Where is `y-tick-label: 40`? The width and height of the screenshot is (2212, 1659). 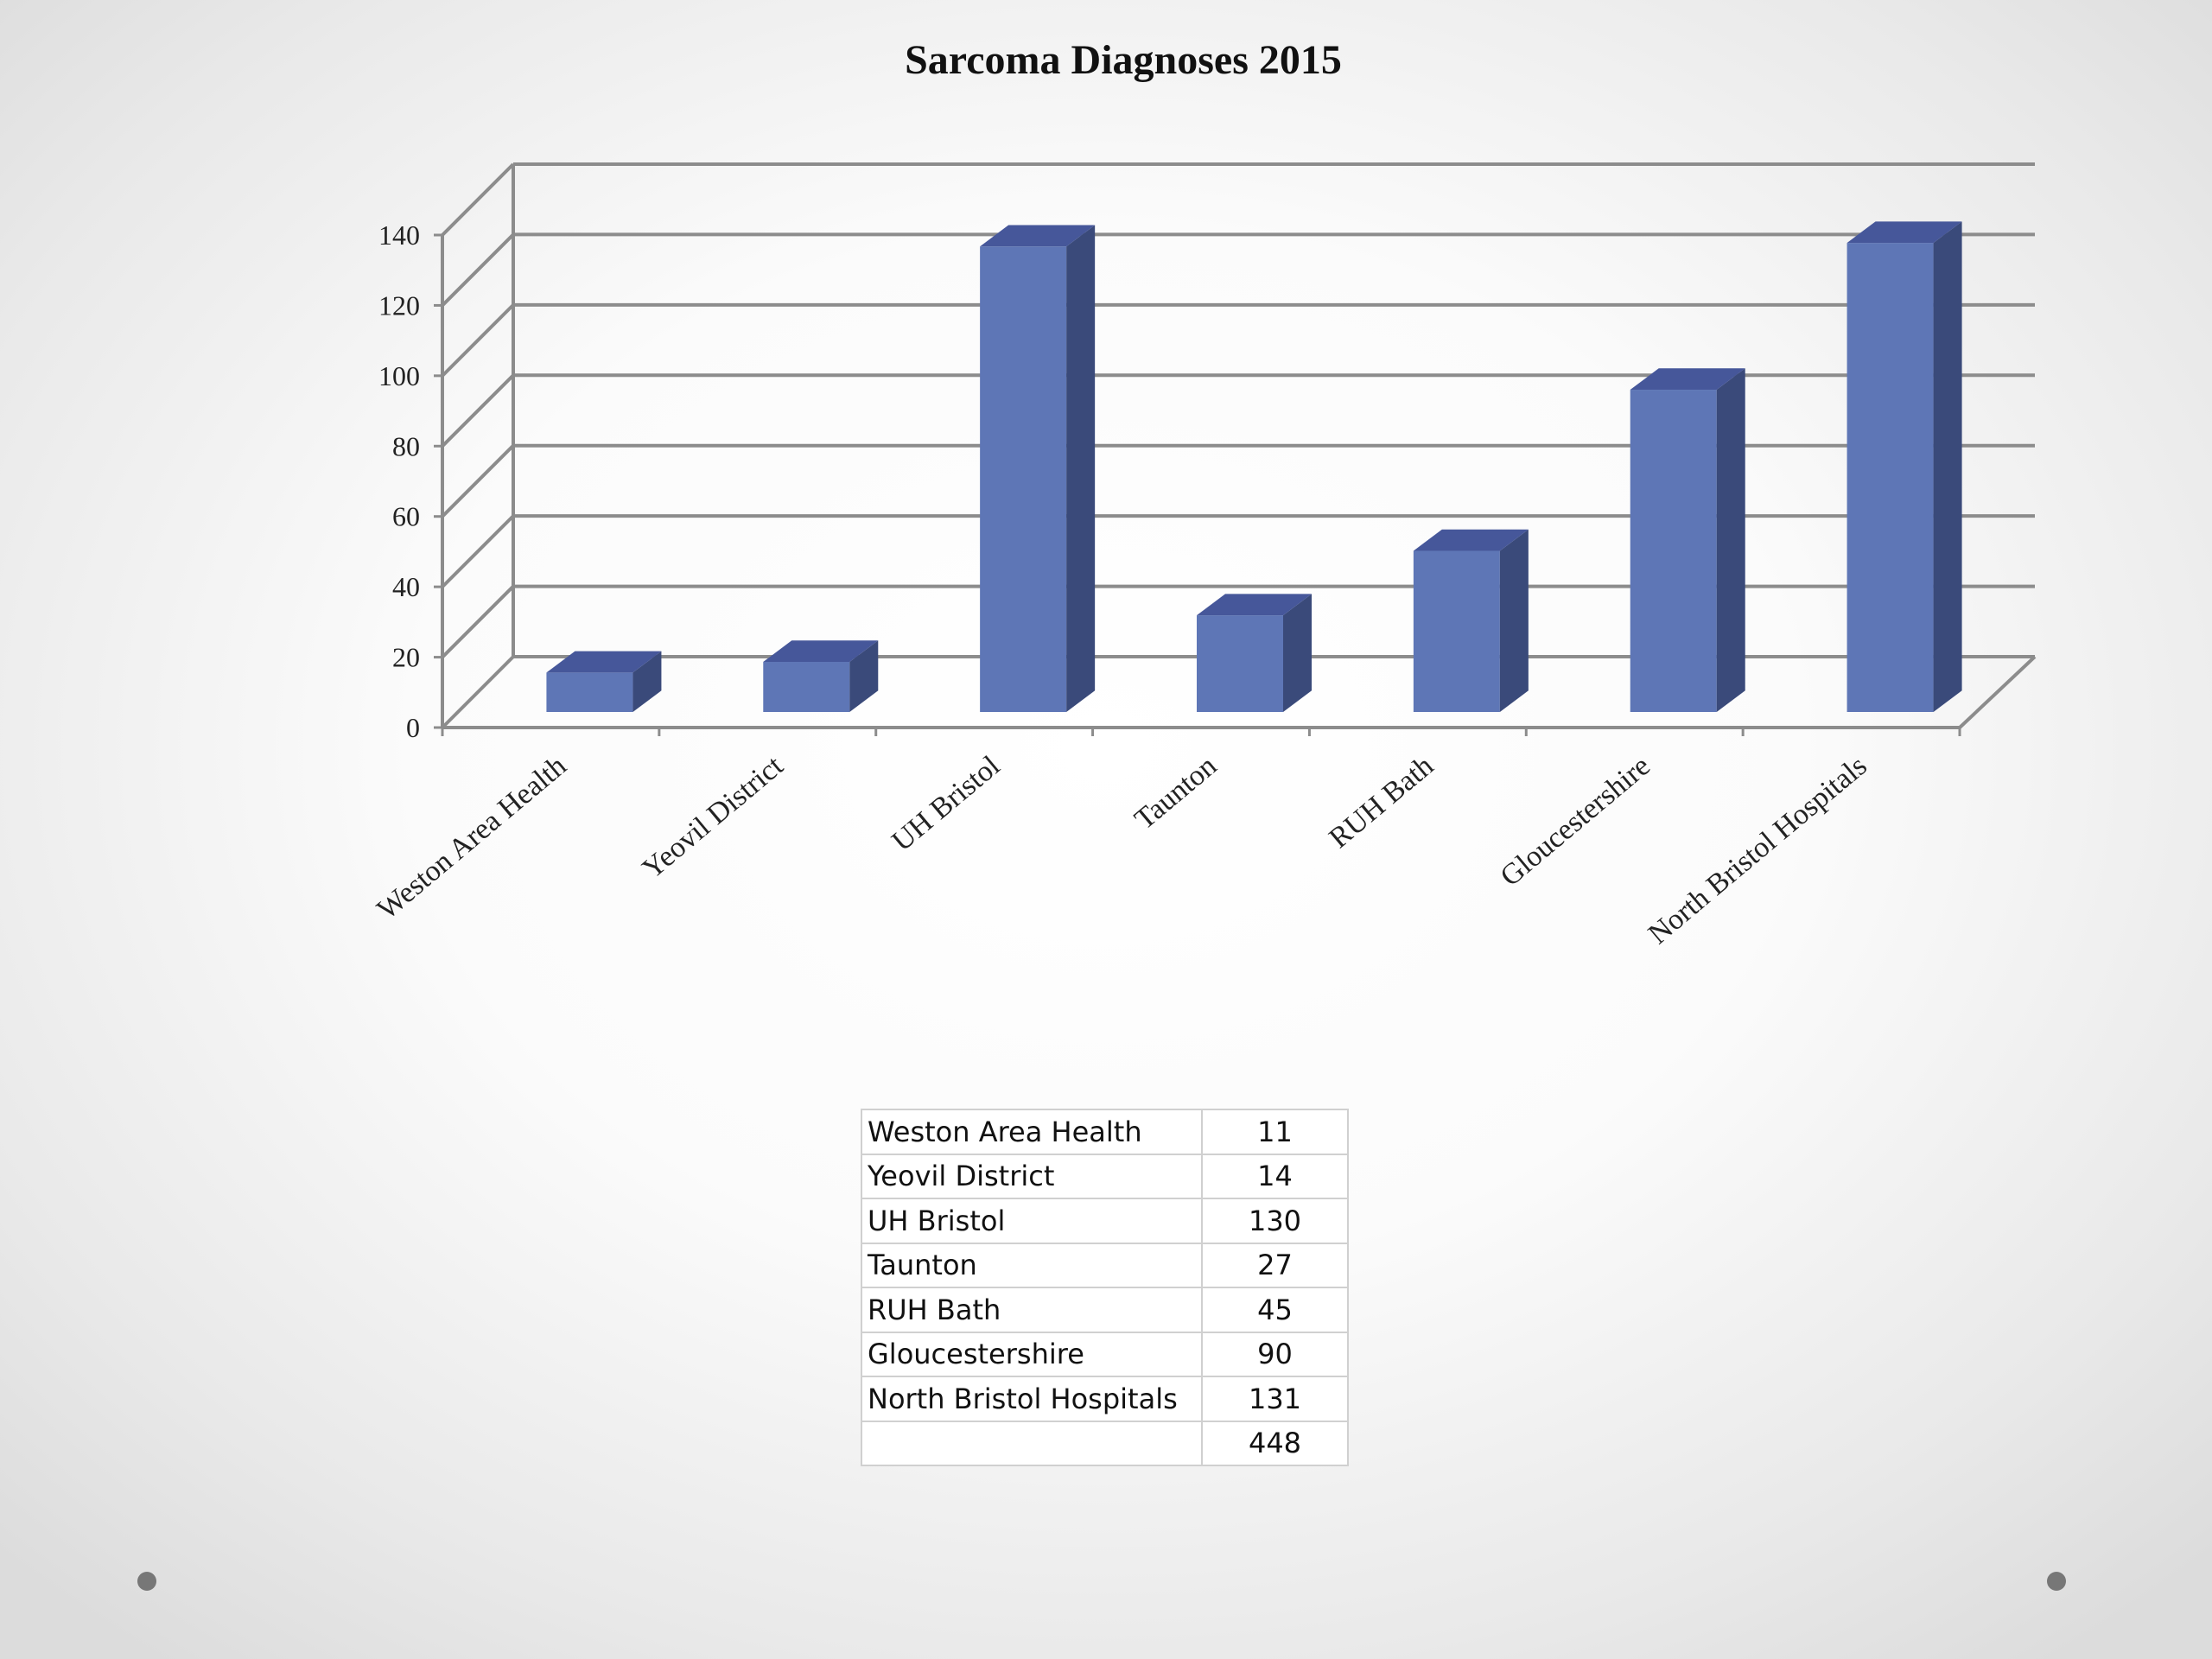
y-tick-label: 40 is located at coordinates (406, 586).